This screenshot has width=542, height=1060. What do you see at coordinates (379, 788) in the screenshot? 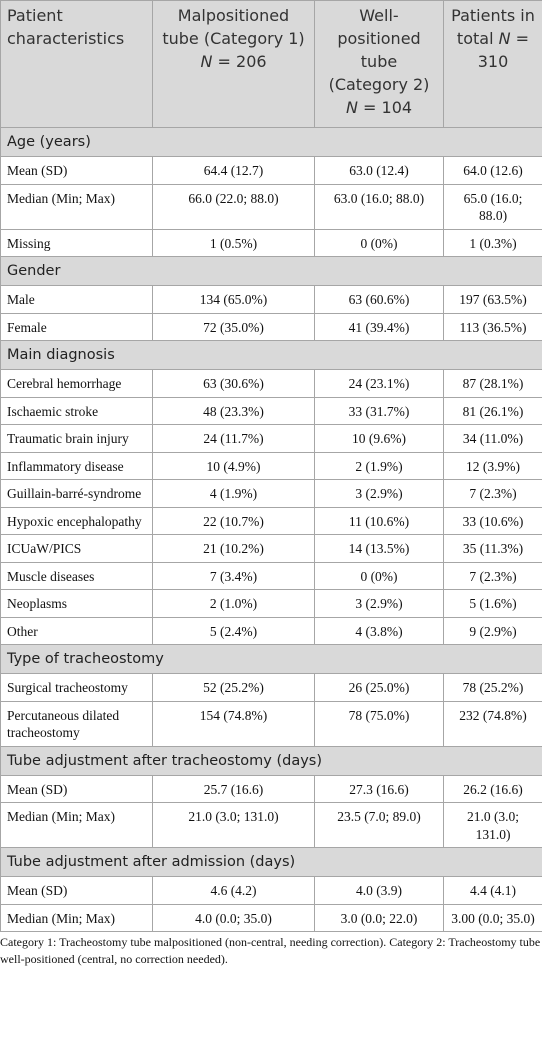
I see `cell: 27.3 (16.6)` at bounding box center [379, 788].